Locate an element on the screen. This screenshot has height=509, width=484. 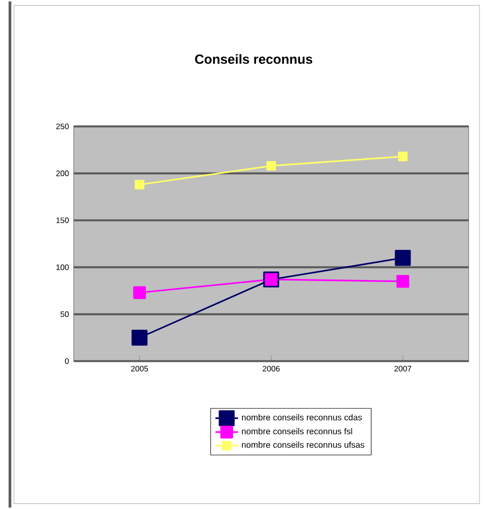
legend-label: nombre conseils reconnus fsl is located at coordinates (297, 431).